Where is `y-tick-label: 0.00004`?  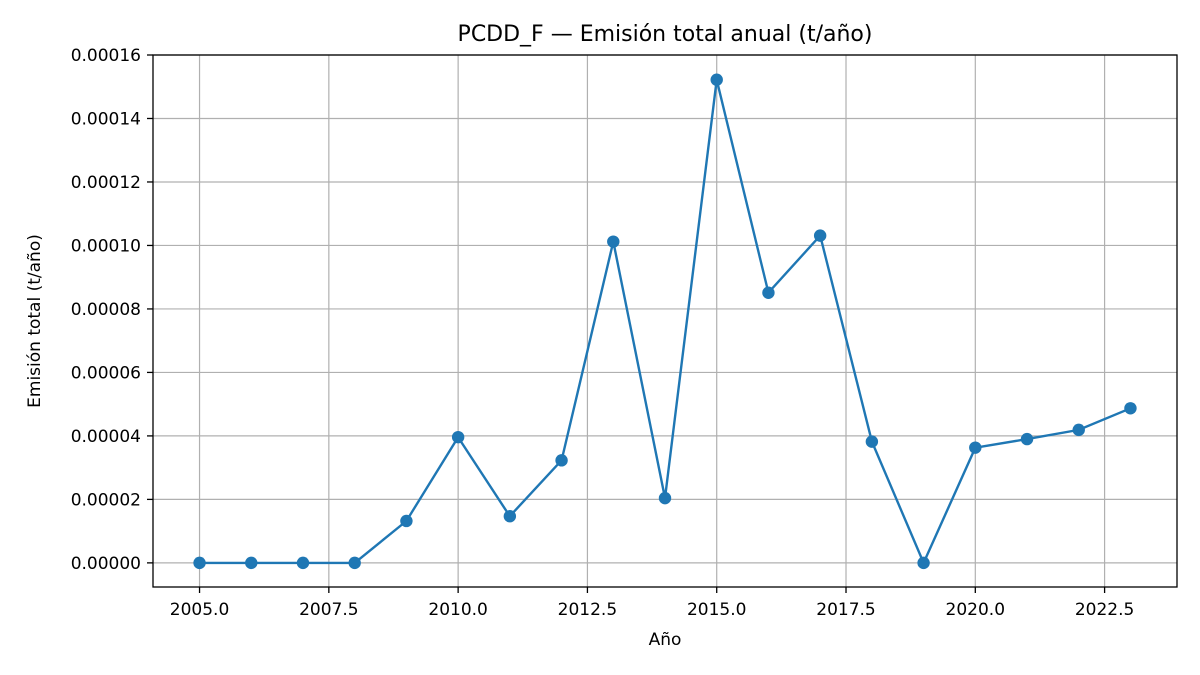
y-tick-label: 0.00004 is located at coordinates (106, 437).